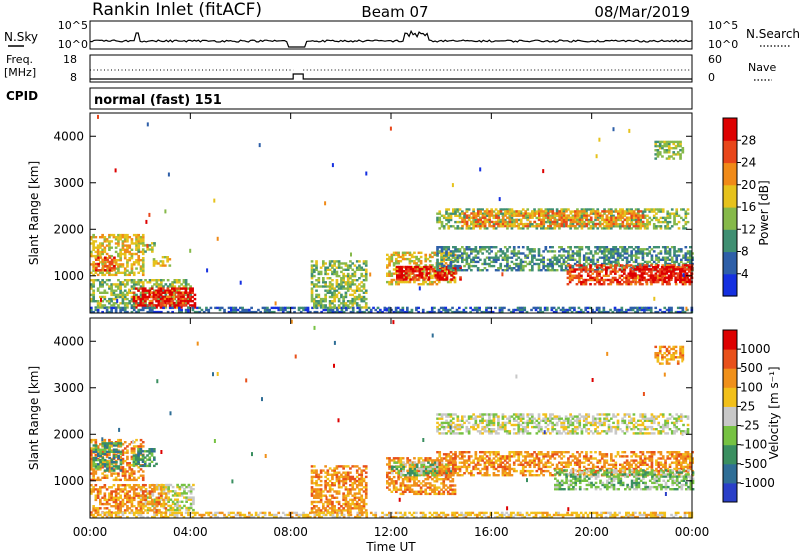 The width and height of the screenshot is (800, 554). I want to click on freq-trace, so click(391, 76).